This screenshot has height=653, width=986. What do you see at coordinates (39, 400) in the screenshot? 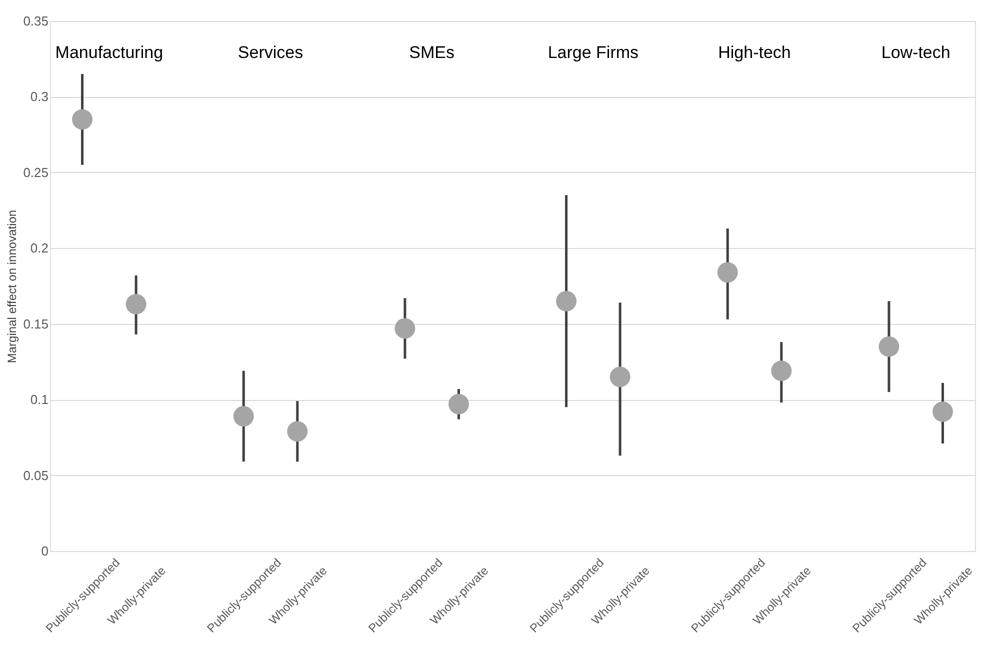
I see `y-tick-label: 0.1` at bounding box center [39, 400].